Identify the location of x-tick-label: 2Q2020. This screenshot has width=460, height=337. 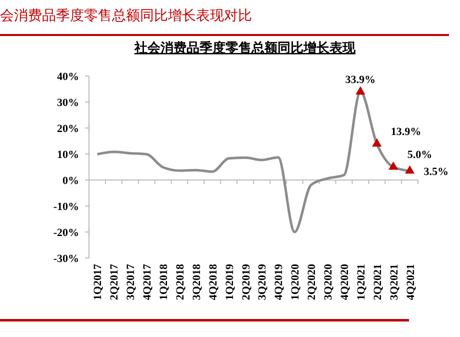
(312, 282).